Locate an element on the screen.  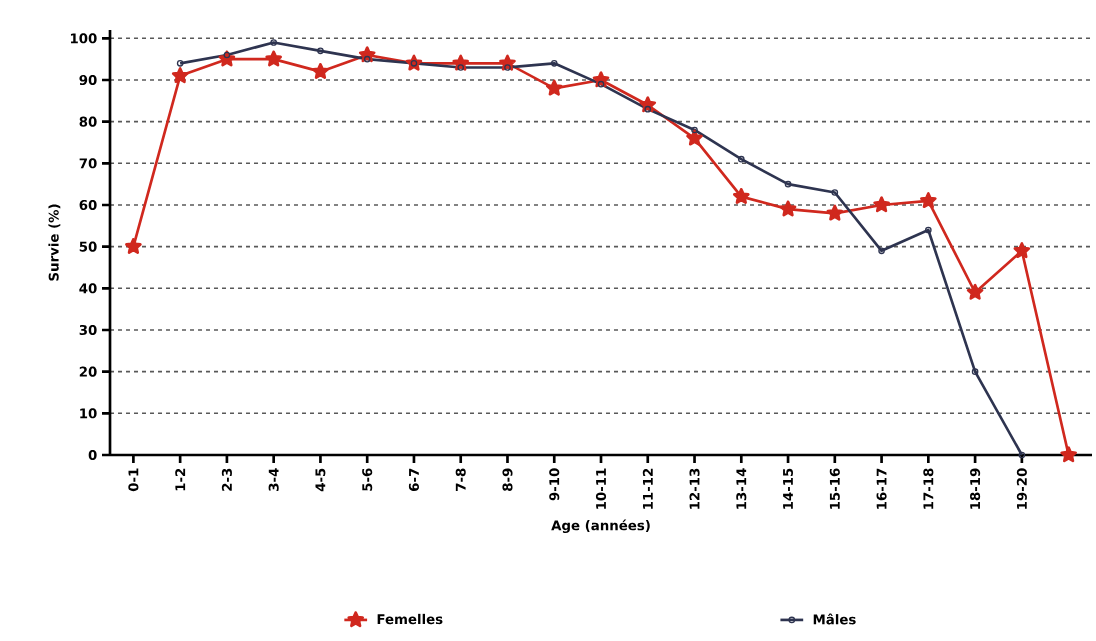
y-tick-label: 30 is located at coordinates (88, 330).